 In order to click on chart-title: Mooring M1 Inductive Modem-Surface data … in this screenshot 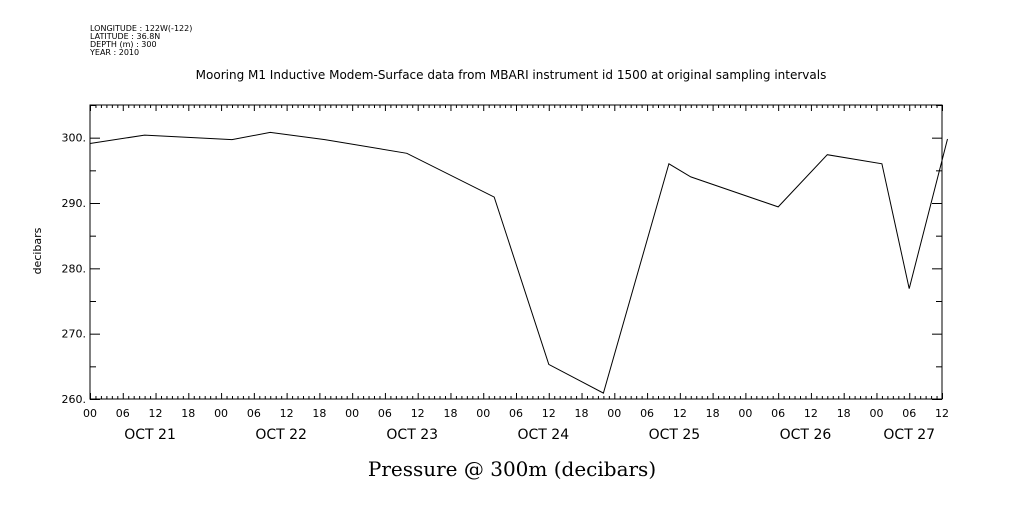, I will do `click(511, 75)`.